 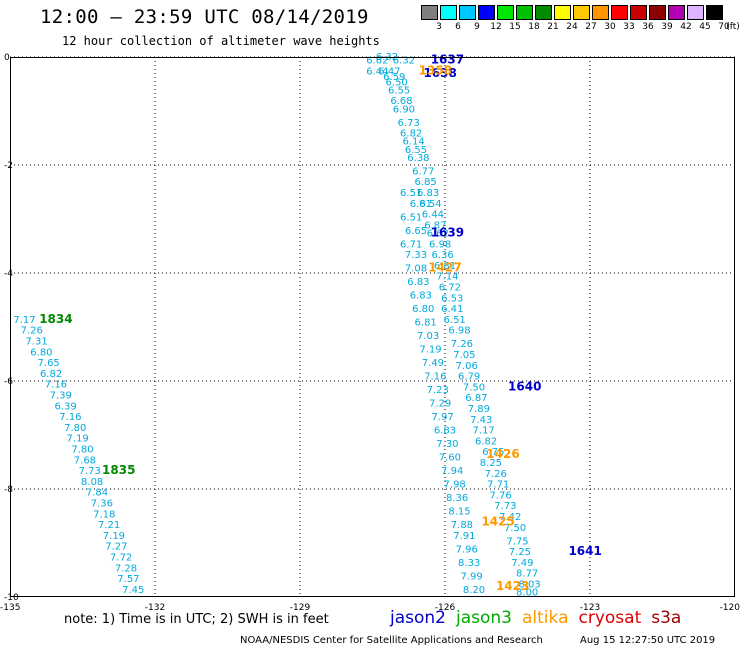 I want to click on swh-value: 6.72, so click(x=450, y=288).